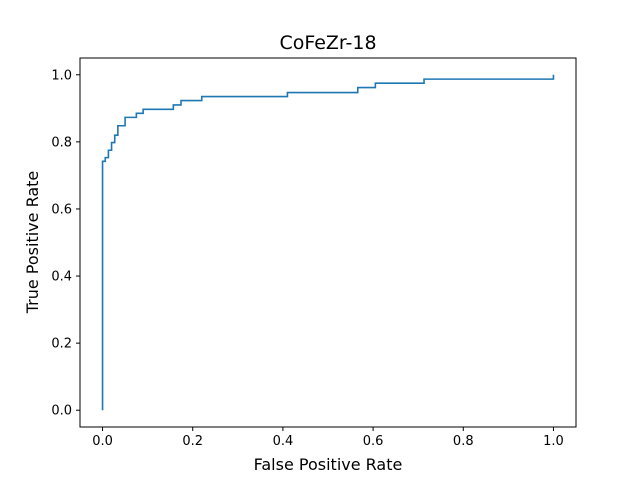  What do you see at coordinates (328, 438) in the screenshot?
I see `x-axis-ticks: 0.0 0.2 0.4 0.6 0.8 1.0` at bounding box center [328, 438].